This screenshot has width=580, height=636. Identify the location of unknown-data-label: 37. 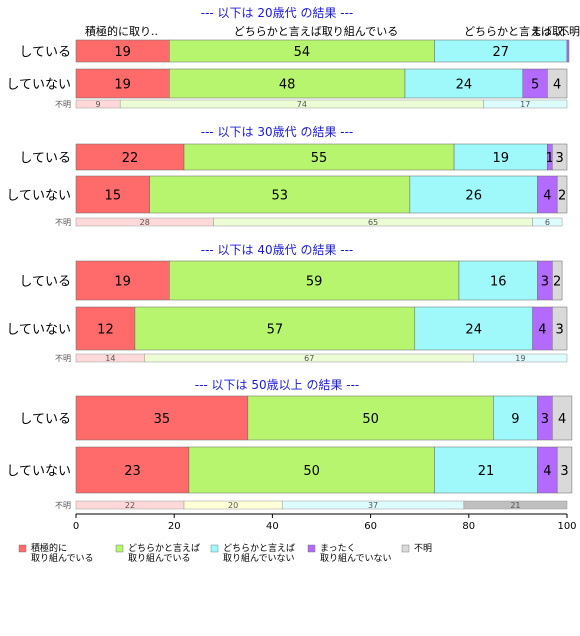
(373, 505).